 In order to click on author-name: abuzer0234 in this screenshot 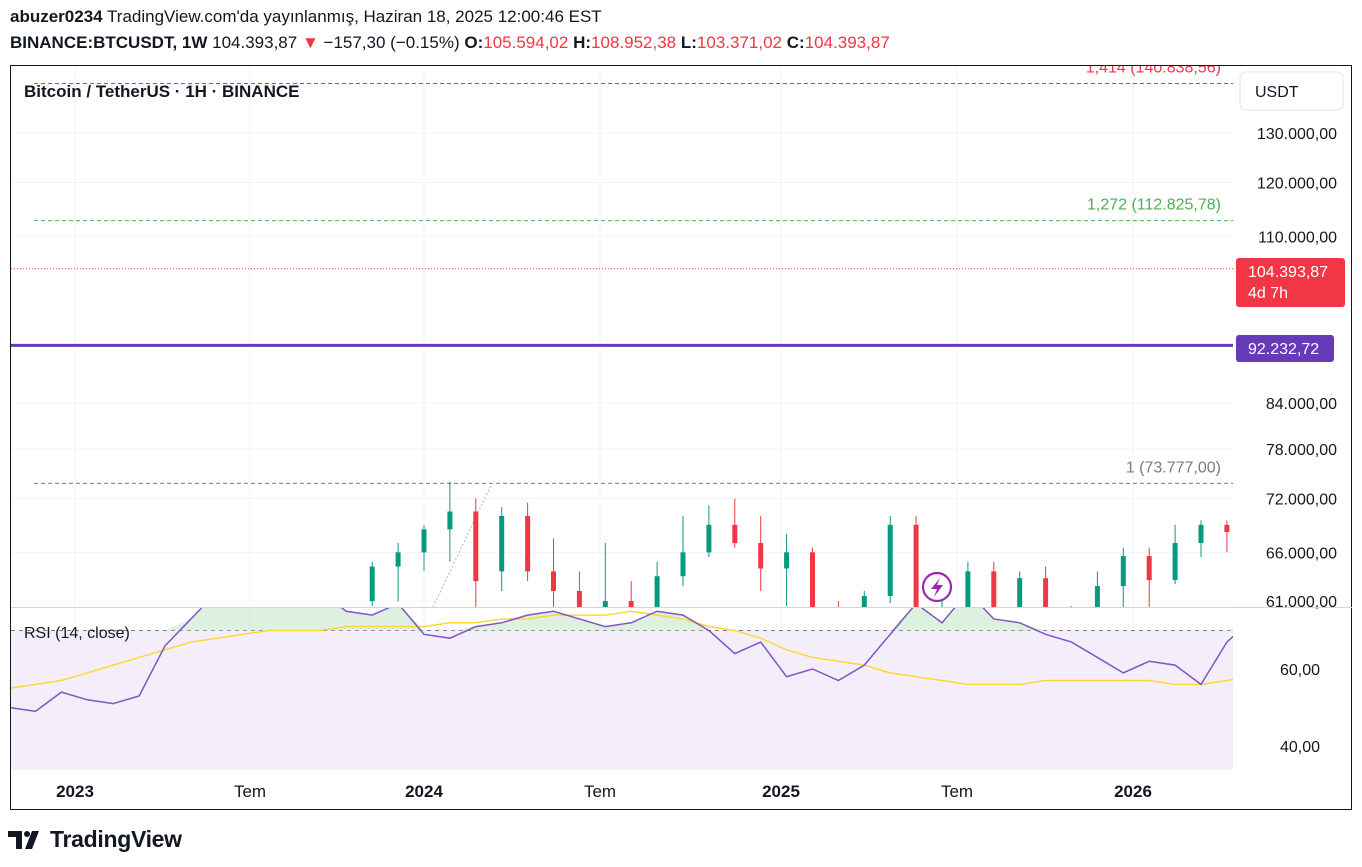, I will do `click(56, 16)`.